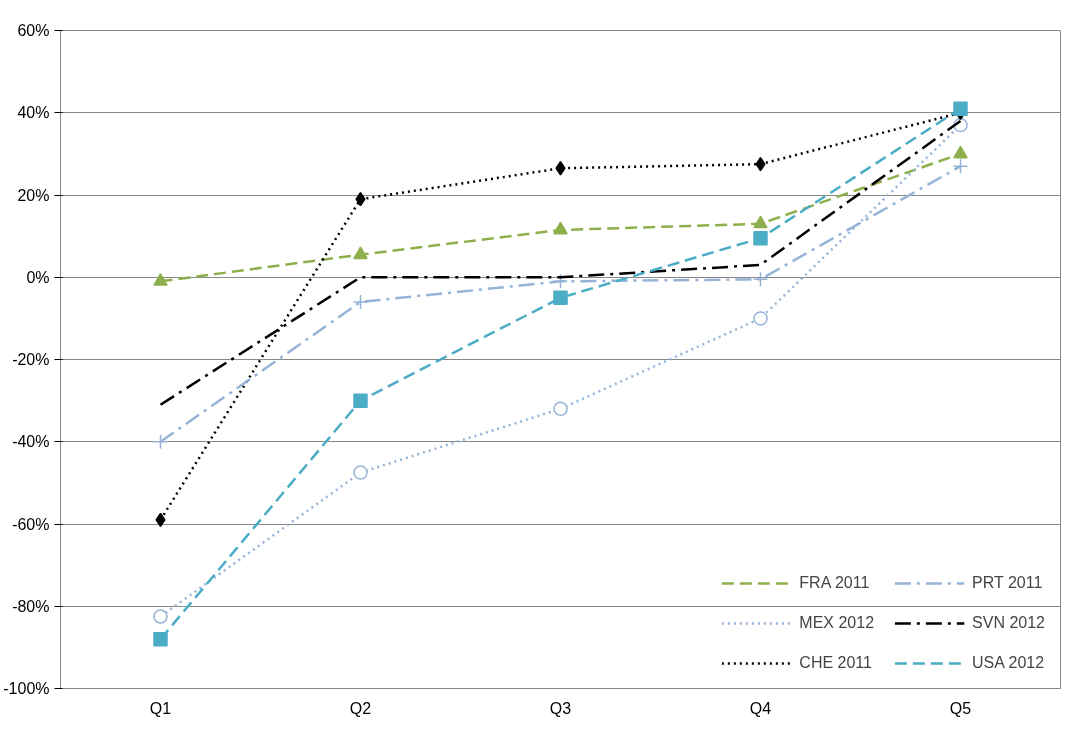 The height and width of the screenshot is (733, 1086). I want to click on x-tick-label: Q2, so click(360, 708).